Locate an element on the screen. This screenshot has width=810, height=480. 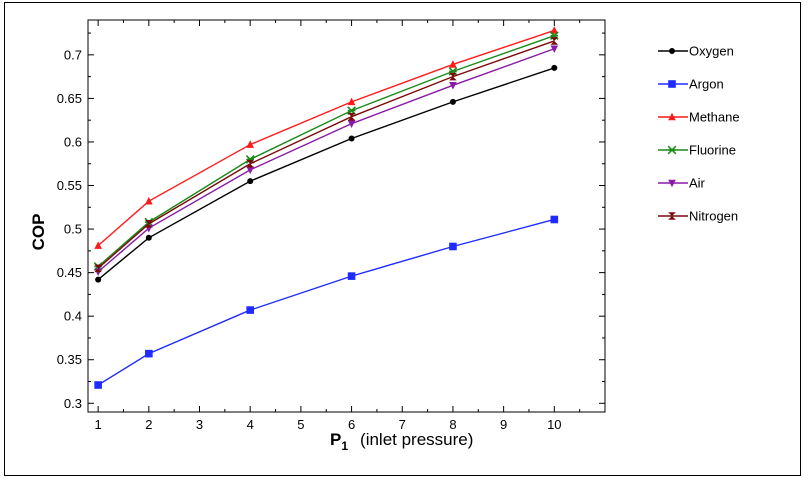
x-tick-labels: 1 2 3 4 5 6 7 8 9 10 is located at coordinates (328, 424).